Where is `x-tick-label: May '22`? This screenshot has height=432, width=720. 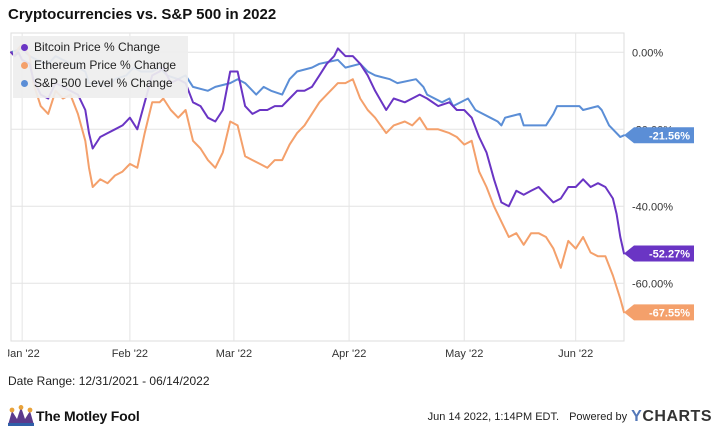 x-tick-label: May '22 is located at coordinates (464, 354).